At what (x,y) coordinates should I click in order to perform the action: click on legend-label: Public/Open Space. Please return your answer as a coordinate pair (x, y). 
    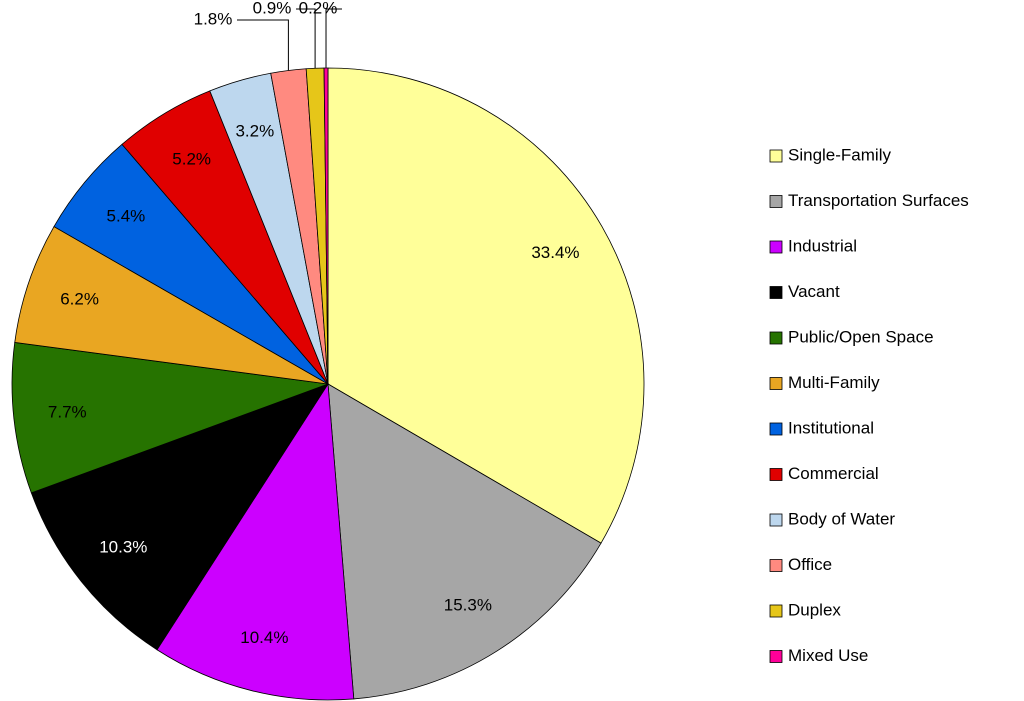
    Looking at the image, I should click on (861, 336).